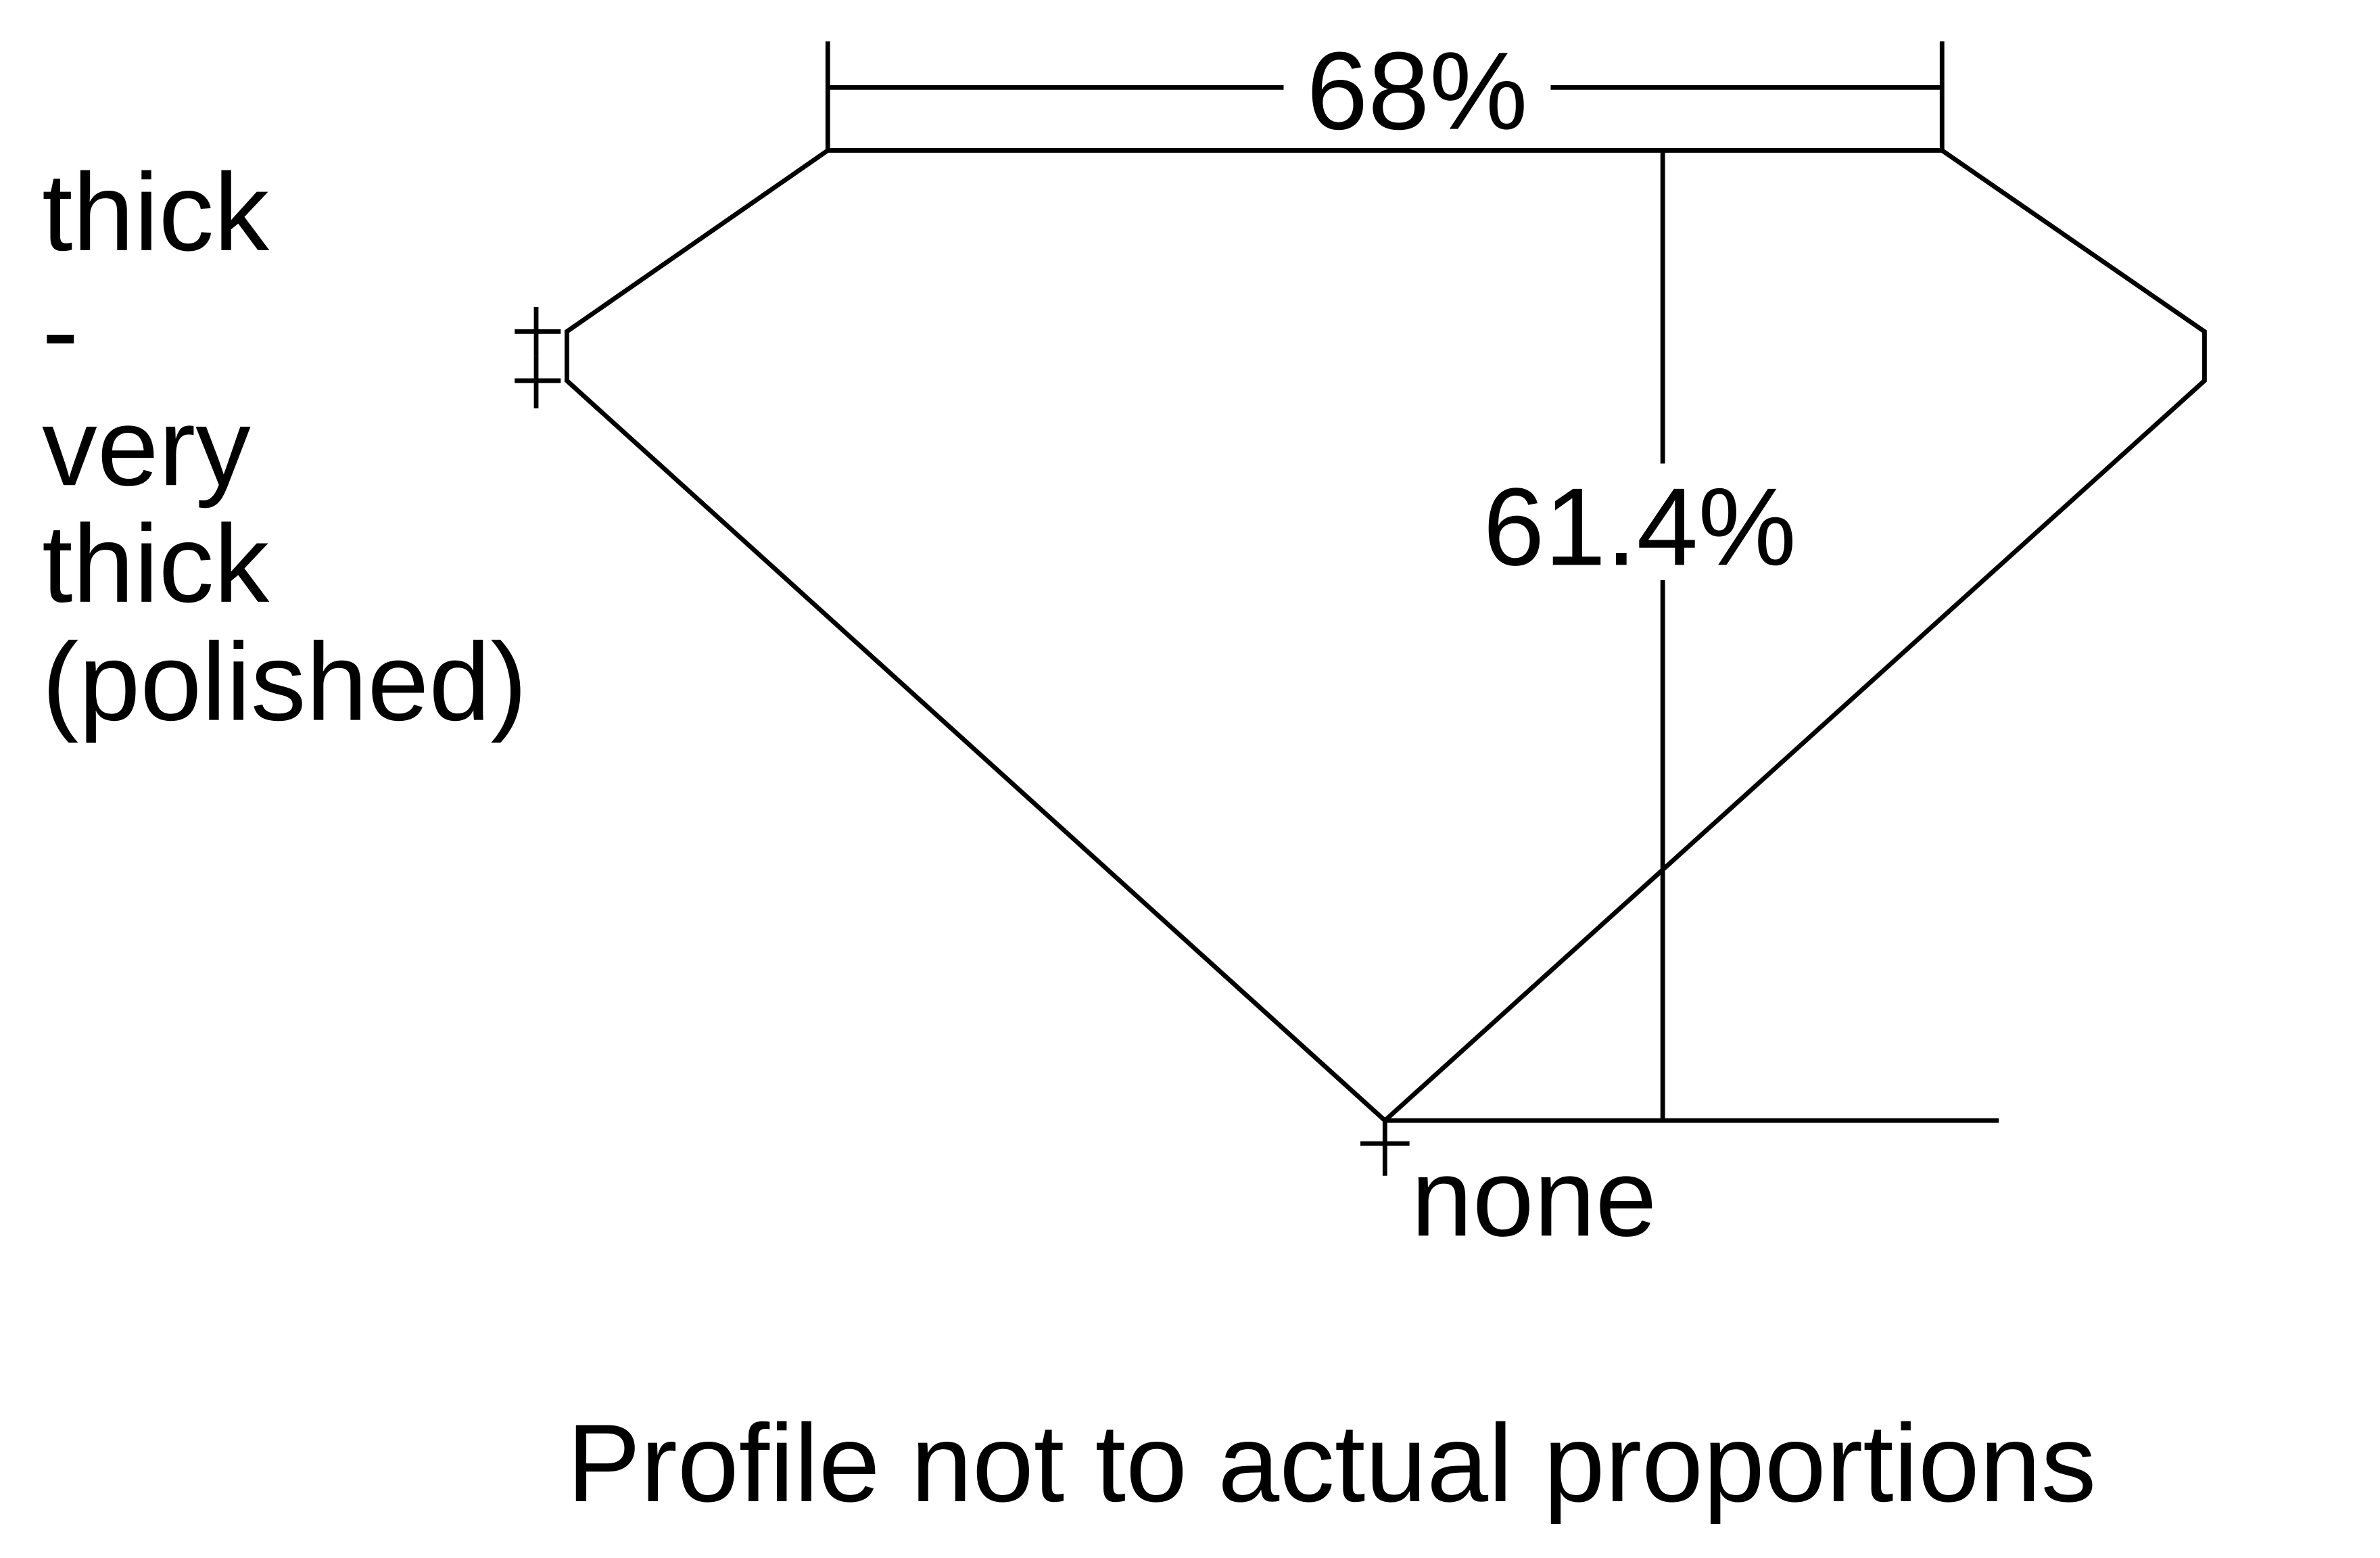 This screenshot has height=1558, width=2380. Describe the element at coordinates (1417, 91) in the screenshot. I see `table-percent-label: 68%` at that location.